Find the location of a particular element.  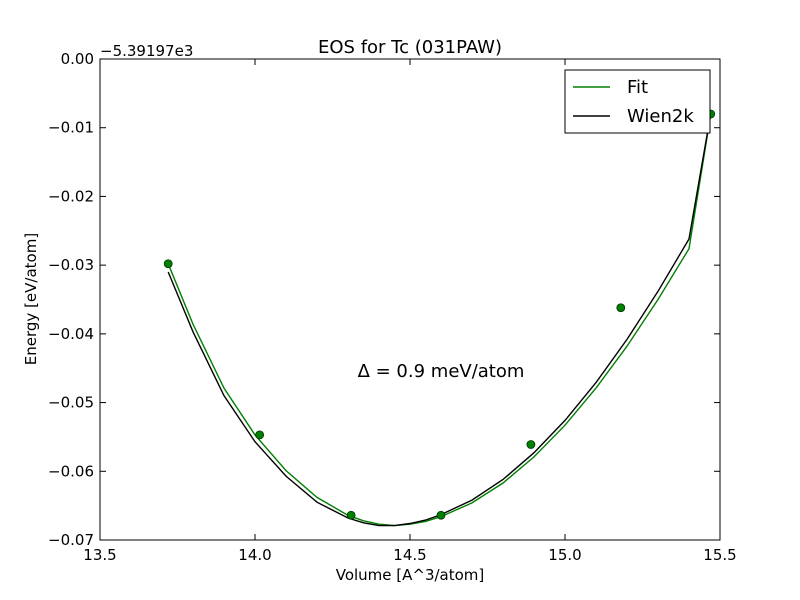

y-tick-label: −0.01 is located at coordinates (71, 128).